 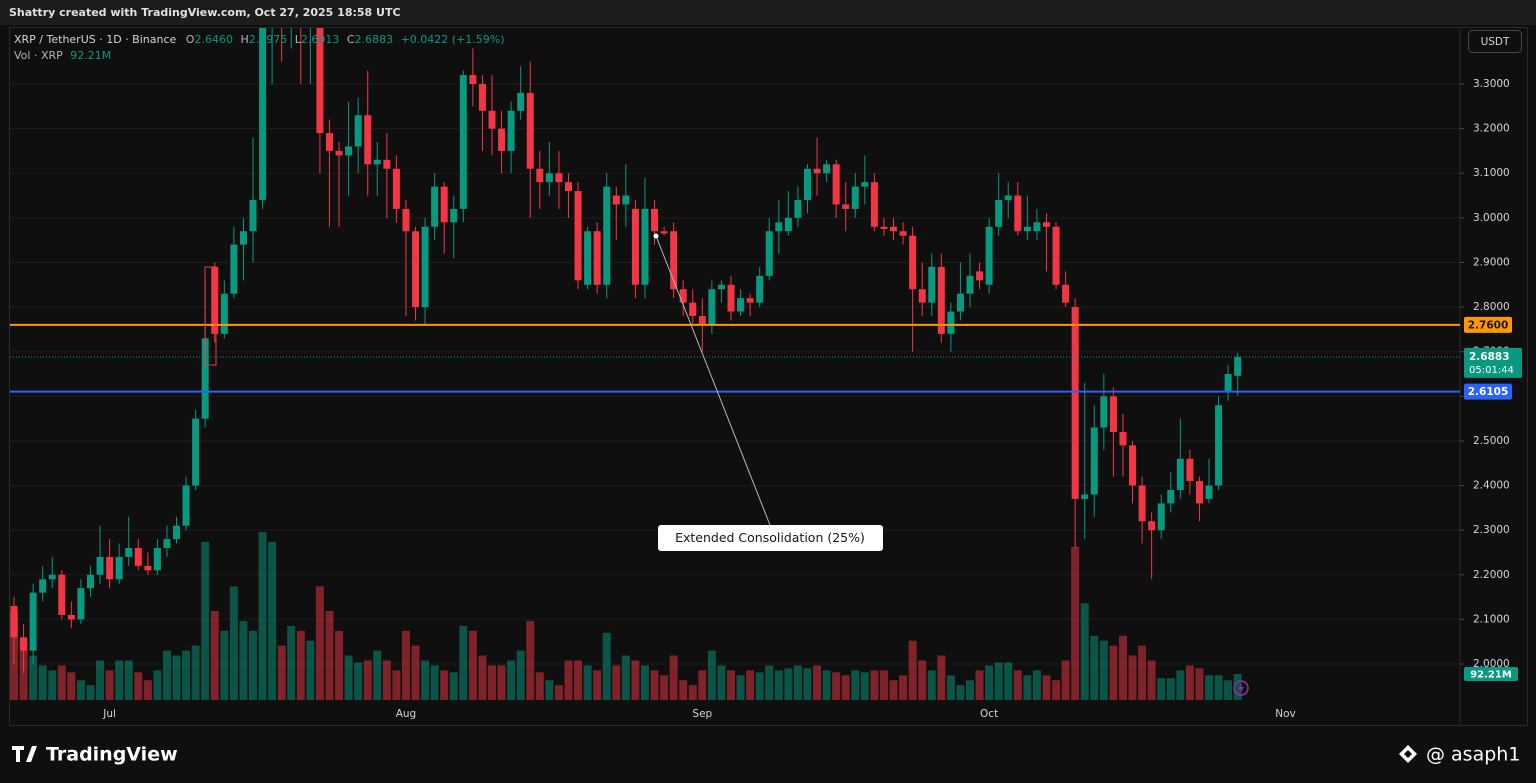 I want to click on y-tick-label: 2.9000, so click(x=1491, y=262).